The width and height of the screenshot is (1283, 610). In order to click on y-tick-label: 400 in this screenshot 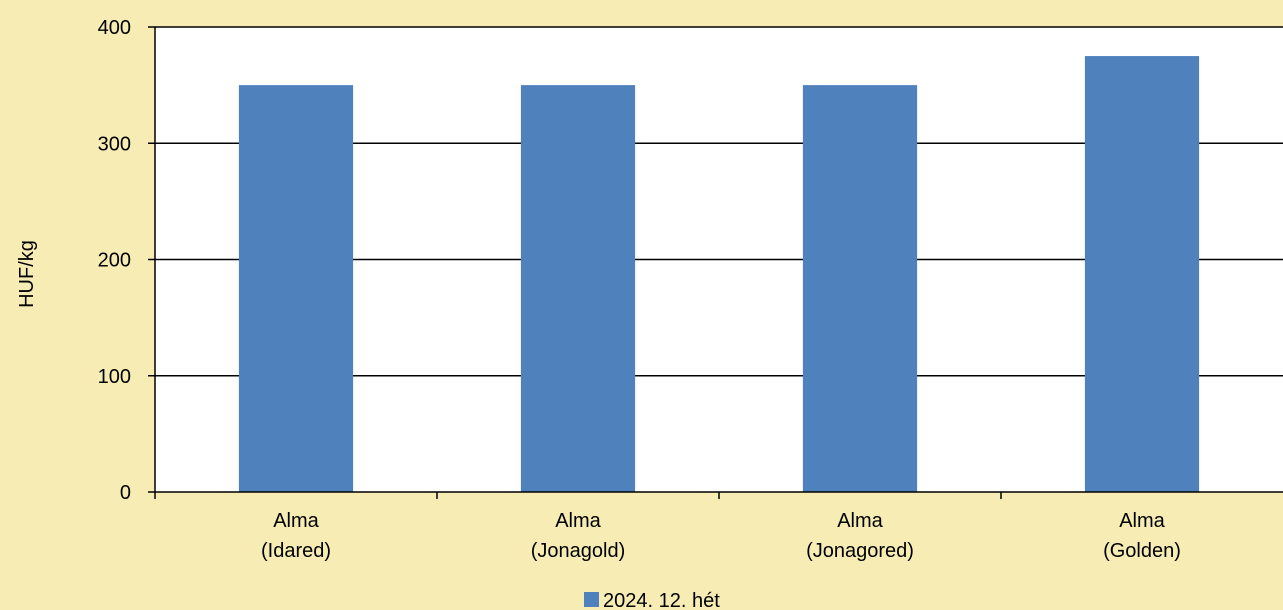, I will do `click(114, 28)`.